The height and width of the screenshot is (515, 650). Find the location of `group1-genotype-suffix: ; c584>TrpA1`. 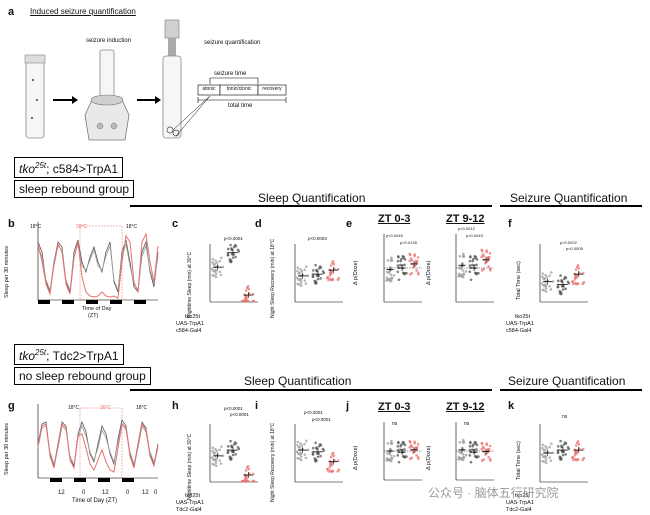

group1-genotype-suffix: ; c584>TrpA1 is located at coordinates (82, 169).